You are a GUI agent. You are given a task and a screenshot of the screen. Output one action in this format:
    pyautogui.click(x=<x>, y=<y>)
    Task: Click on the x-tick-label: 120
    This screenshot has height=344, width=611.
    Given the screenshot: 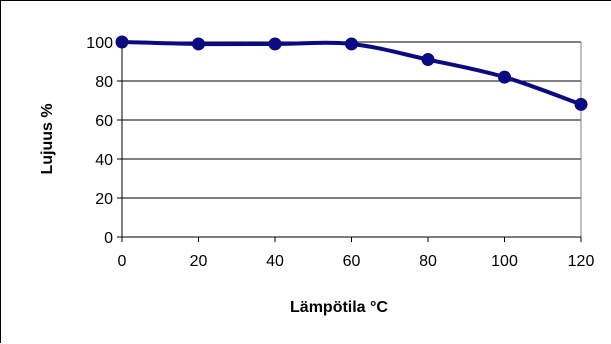 What is the action you would take?
    pyautogui.click(x=581, y=261)
    